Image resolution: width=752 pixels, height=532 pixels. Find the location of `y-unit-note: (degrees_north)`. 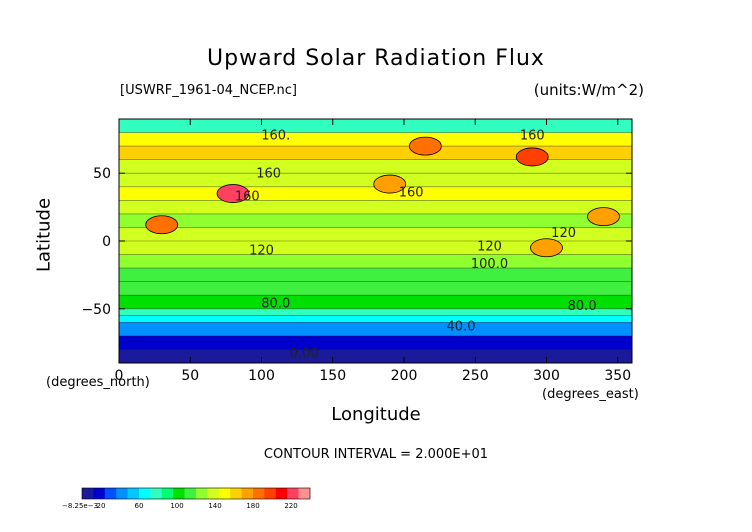

y-unit-note: (degrees_north) is located at coordinates (98, 382).